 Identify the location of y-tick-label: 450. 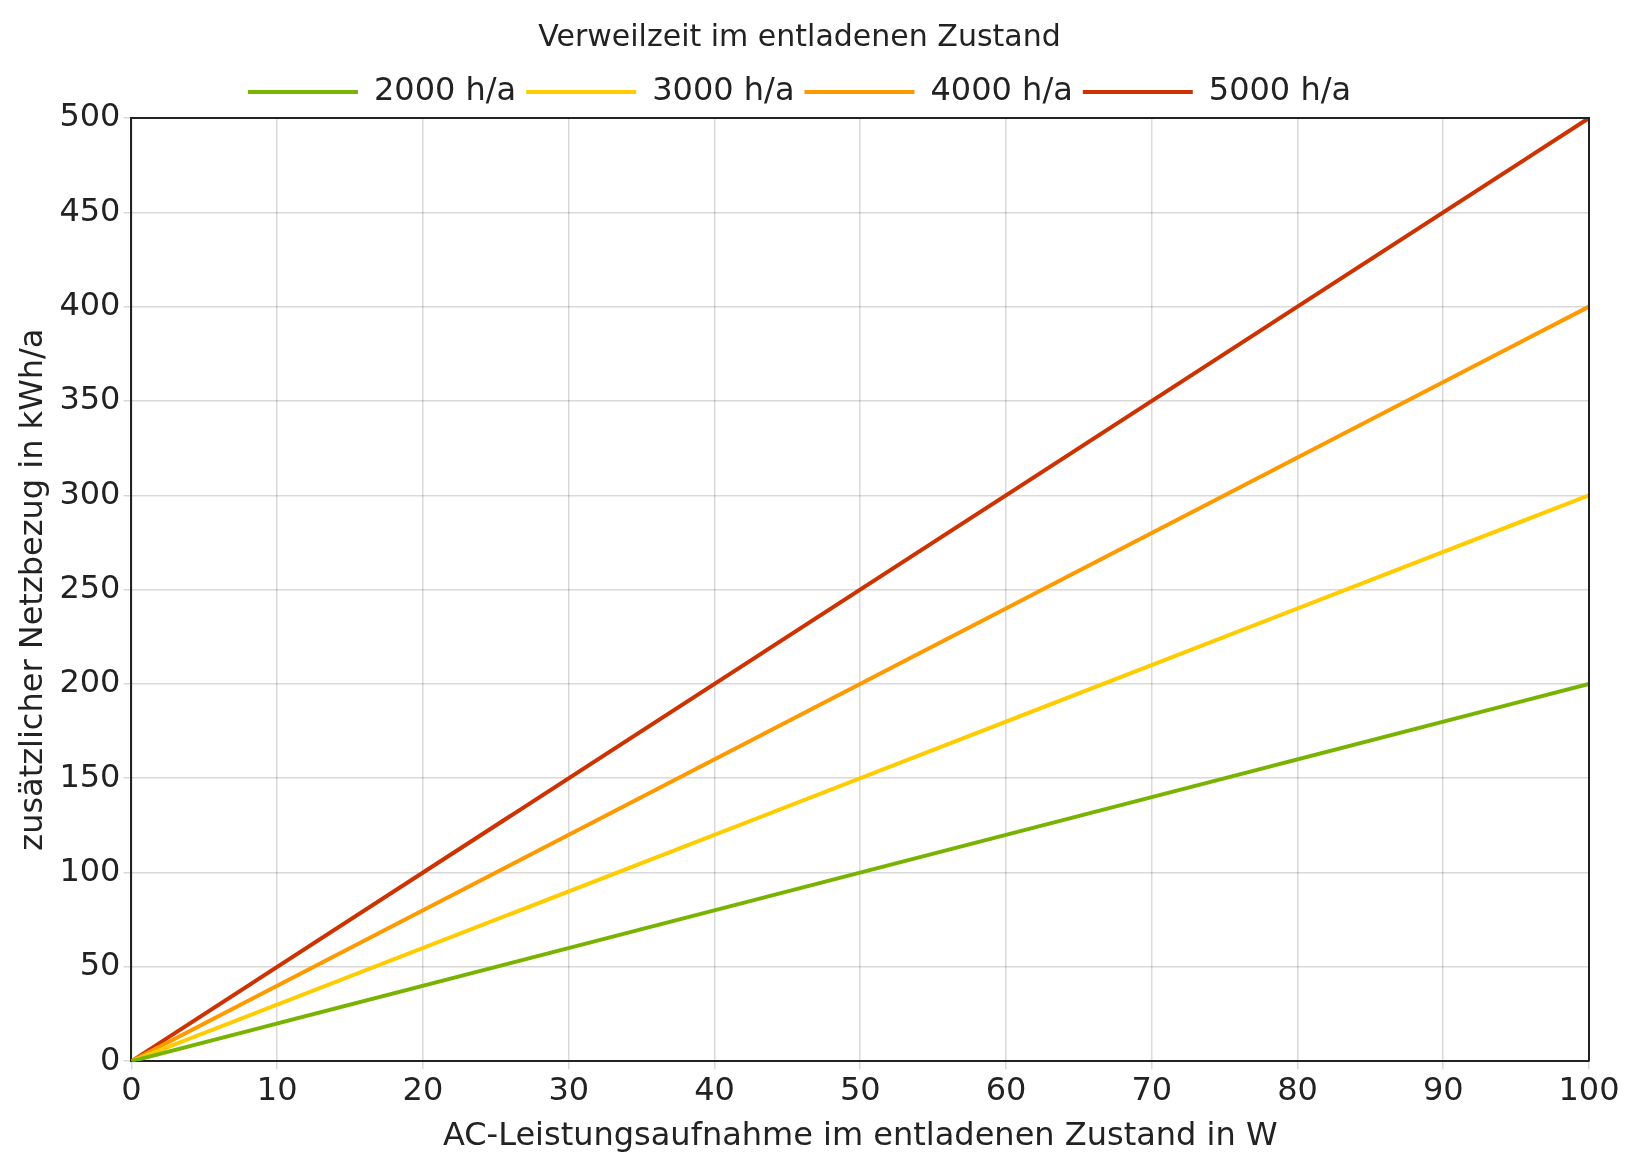
(90, 209).